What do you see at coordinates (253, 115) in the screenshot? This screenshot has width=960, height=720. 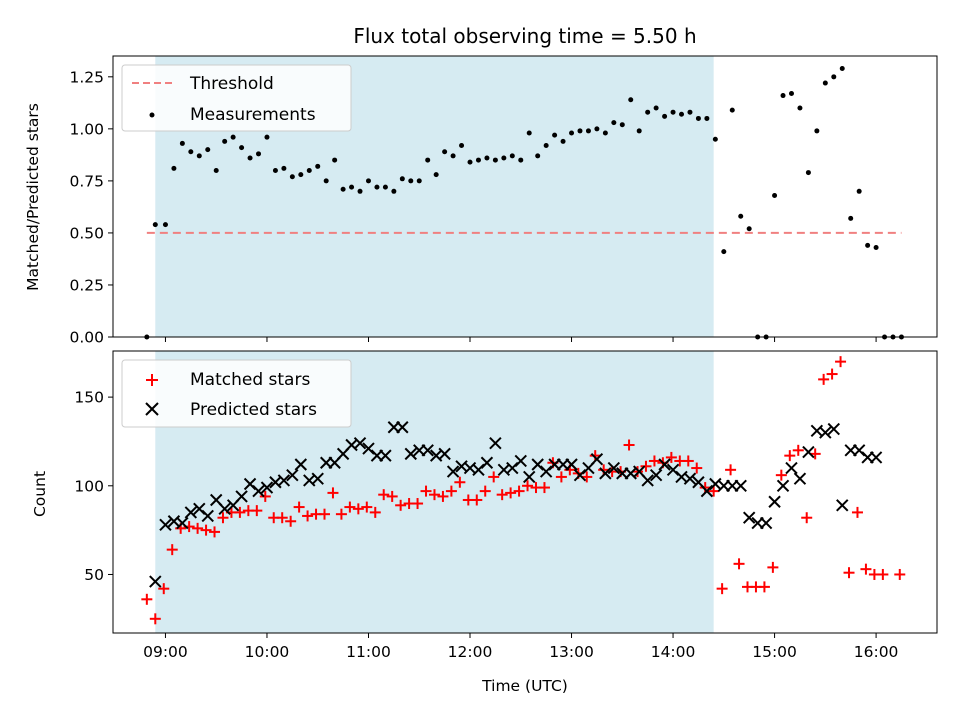 I see `legend-measurements-label: Measurements` at bounding box center [253, 115].